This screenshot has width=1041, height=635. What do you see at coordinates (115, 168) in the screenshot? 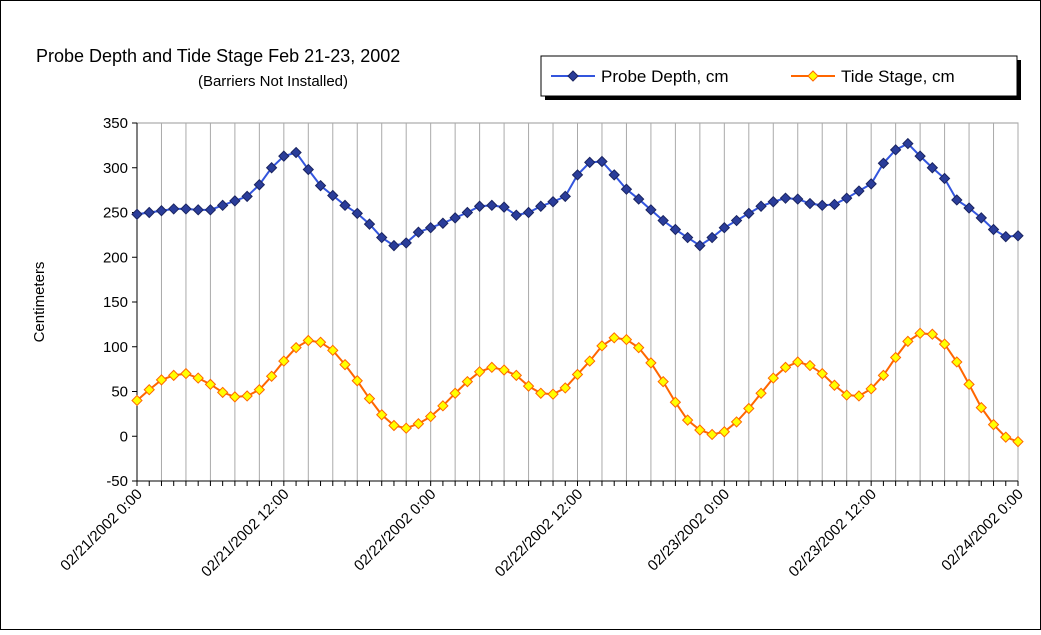
I see `y-tick-label: 300` at bounding box center [115, 168].